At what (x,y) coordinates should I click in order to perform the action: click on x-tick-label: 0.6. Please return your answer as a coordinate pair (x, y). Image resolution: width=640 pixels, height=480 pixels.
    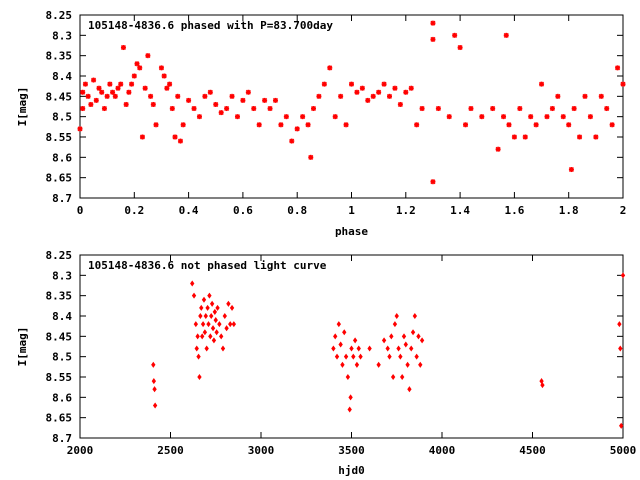
    Looking at the image, I should click on (243, 210).